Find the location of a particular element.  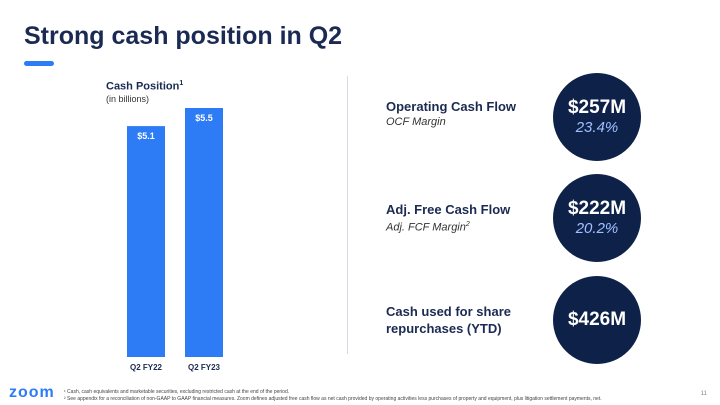

chart-title-block: Cash Position1 (in billions) is located at coordinates (144, 92).